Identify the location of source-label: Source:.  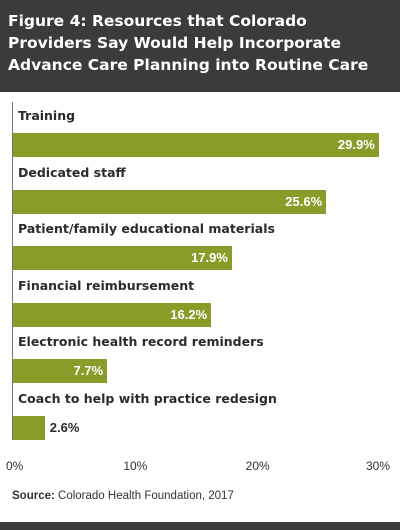
(33, 496).